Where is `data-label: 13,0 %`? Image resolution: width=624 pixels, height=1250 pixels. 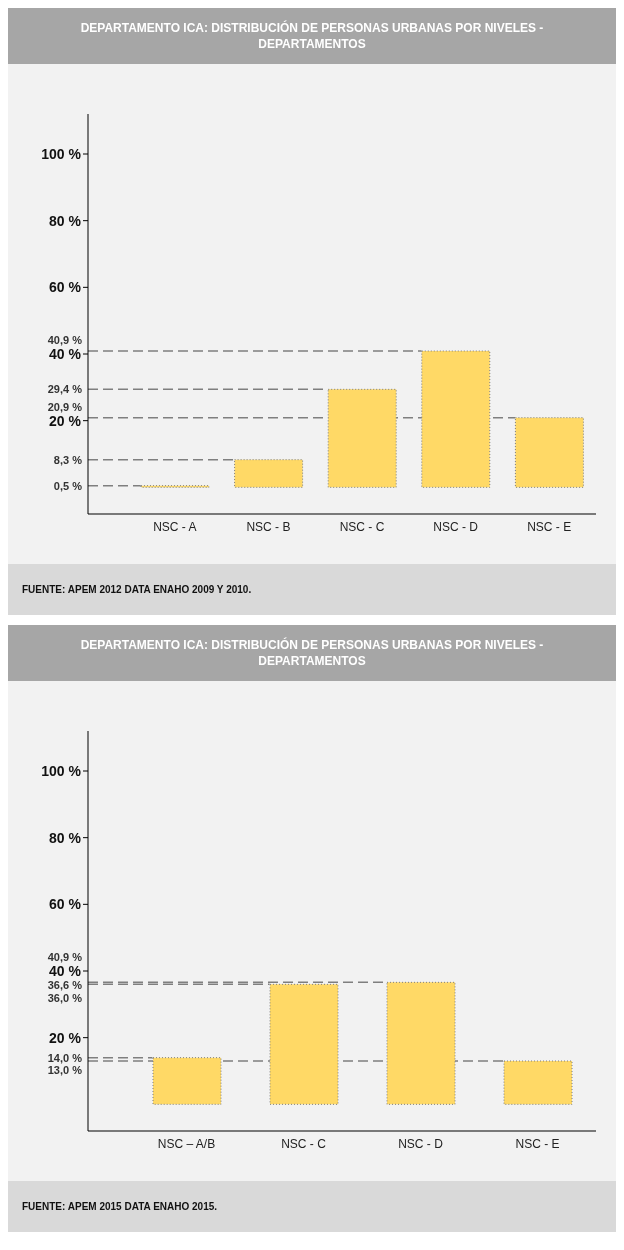 data-label: 13,0 % is located at coordinates (65, 1069).